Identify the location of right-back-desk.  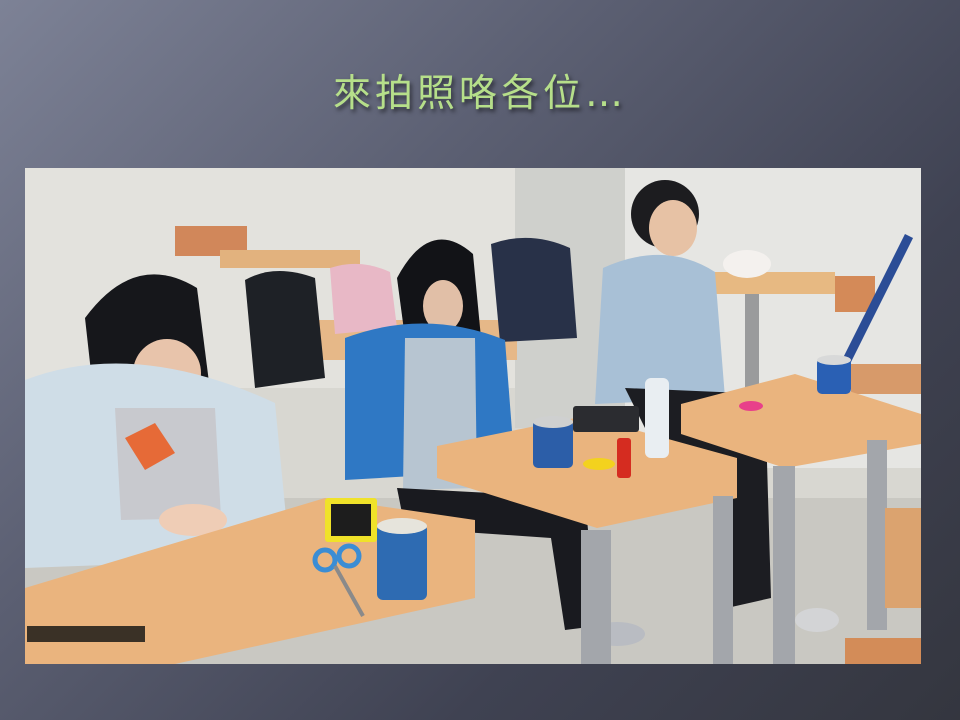
(770, 283).